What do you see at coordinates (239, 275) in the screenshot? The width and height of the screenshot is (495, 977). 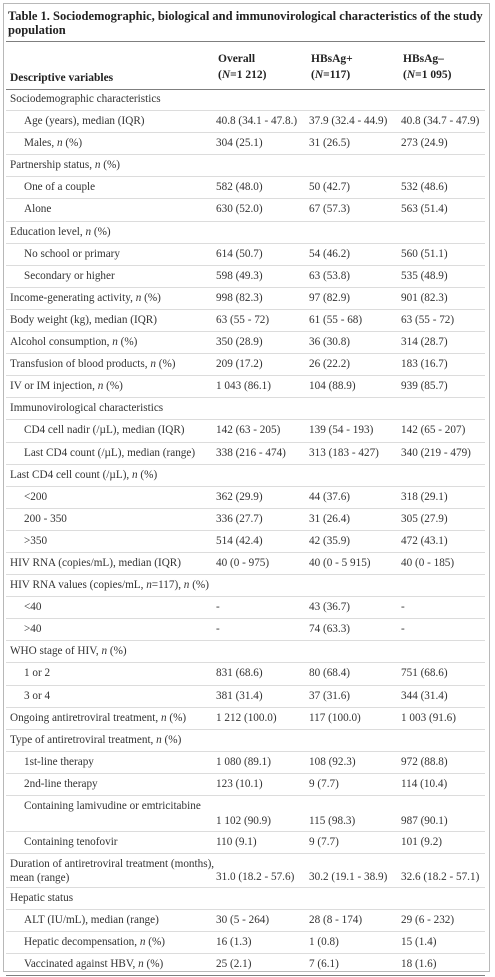 I see `cell-overall: 598 (49.3)` at bounding box center [239, 275].